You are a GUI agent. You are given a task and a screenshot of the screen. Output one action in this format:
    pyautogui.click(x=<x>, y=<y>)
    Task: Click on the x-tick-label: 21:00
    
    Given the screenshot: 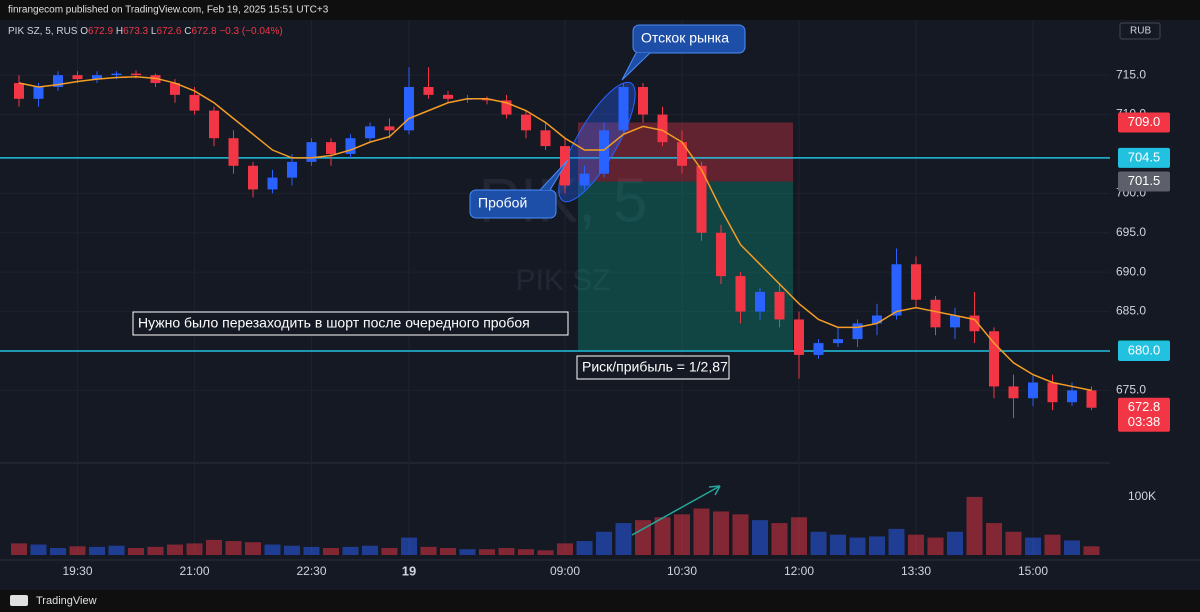 What is the action you would take?
    pyautogui.click(x=194, y=571)
    